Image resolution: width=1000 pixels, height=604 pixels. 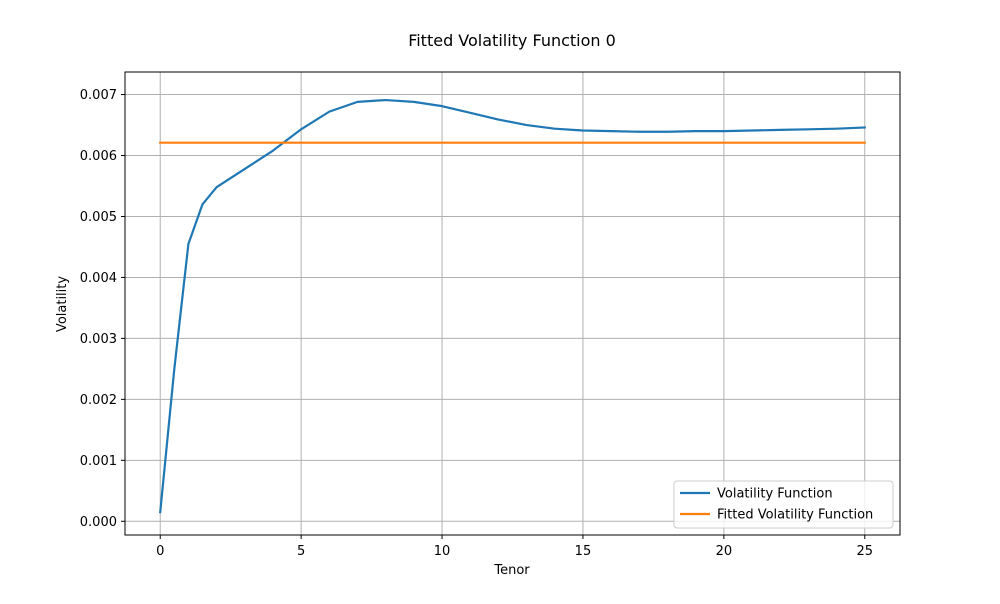 I want to click on legend-label-1: Volatility Function, so click(x=775, y=494).